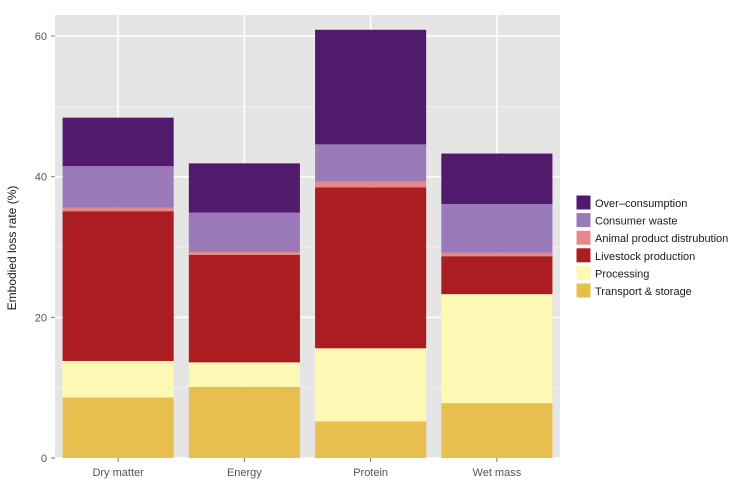 The height and width of the screenshot is (504, 750). Describe the element at coordinates (44, 459) in the screenshot. I see `y-tick-label: 0` at that location.